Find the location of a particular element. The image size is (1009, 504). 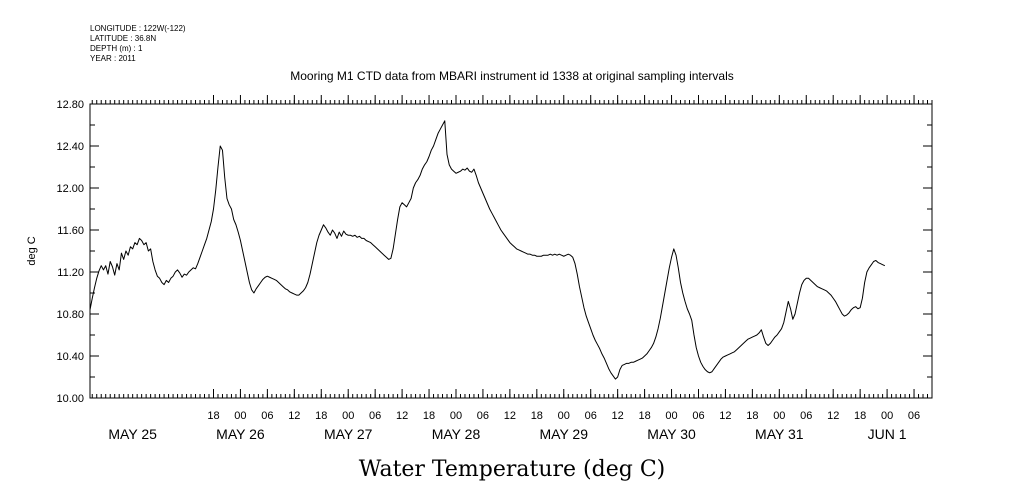

x-day-label: MAY 30 is located at coordinates (671, 434).